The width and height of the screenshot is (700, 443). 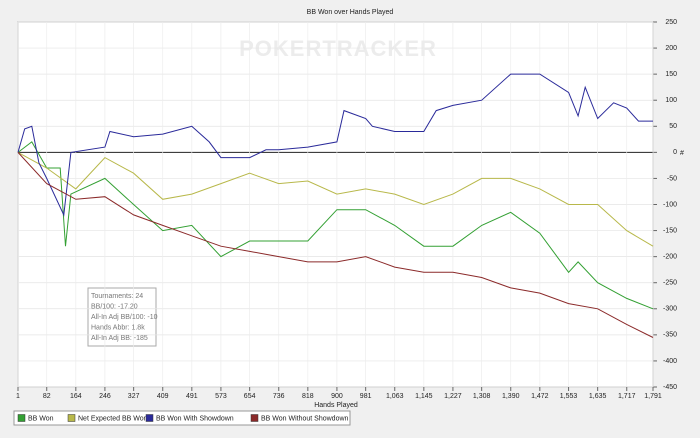 I want to click on x-tick-label: 900, so click(x=337, y=396).